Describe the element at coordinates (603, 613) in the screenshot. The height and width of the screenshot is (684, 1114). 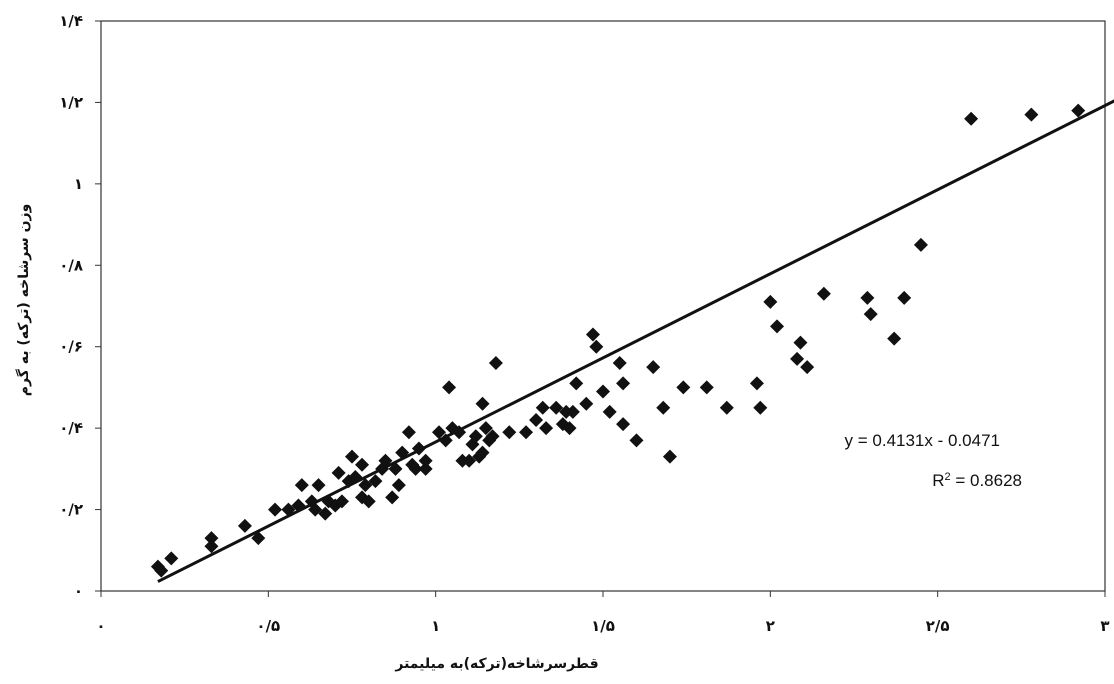
I see `x-axis-ticks: ۰ ۰/۵ ۱ ۱/۵ ۲ ۲/۵ ۳` at that location.